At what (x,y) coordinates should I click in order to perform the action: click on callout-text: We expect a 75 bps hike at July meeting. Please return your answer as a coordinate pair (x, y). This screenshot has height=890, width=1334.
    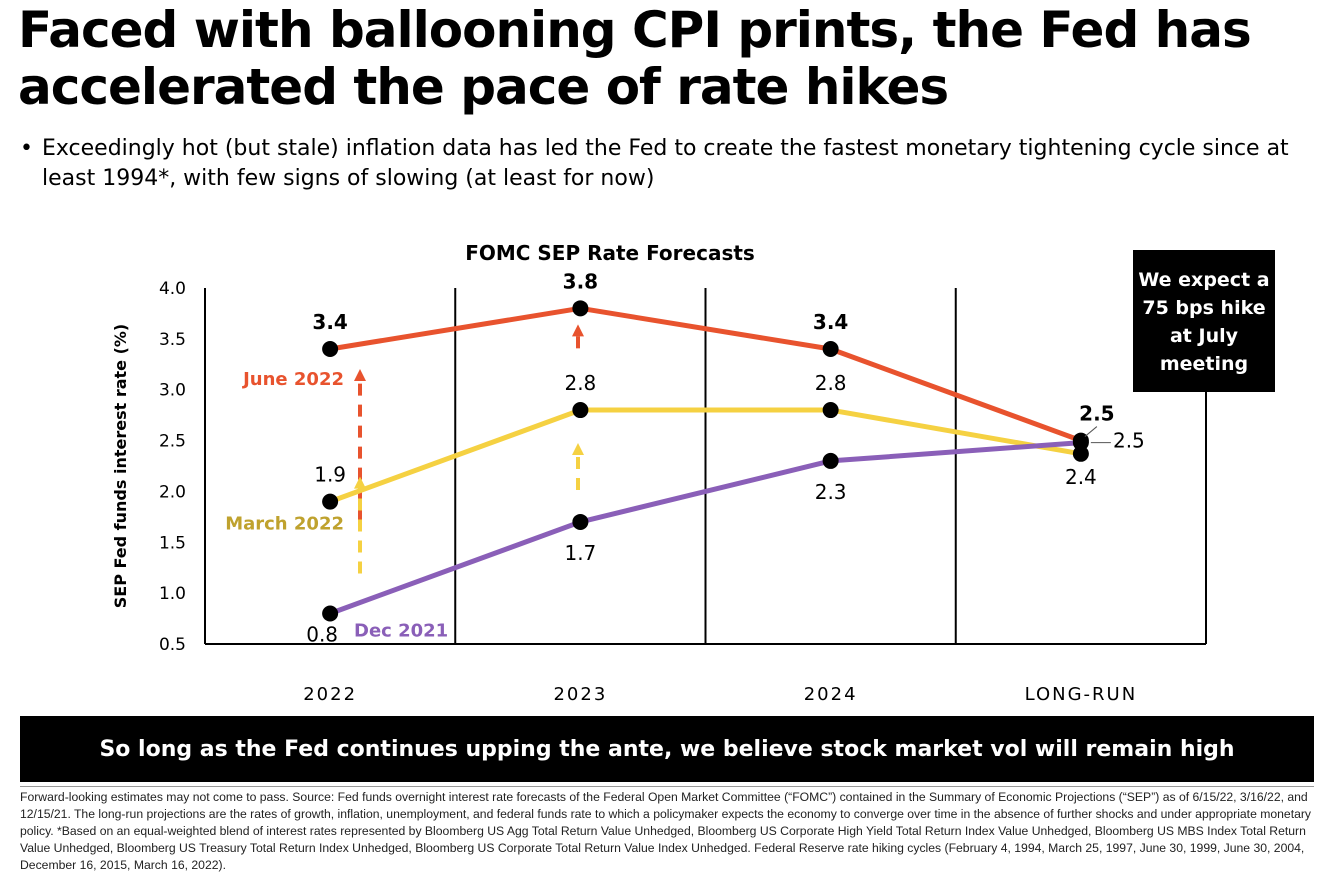
    Looking at the image, I should click on (1203, 322).